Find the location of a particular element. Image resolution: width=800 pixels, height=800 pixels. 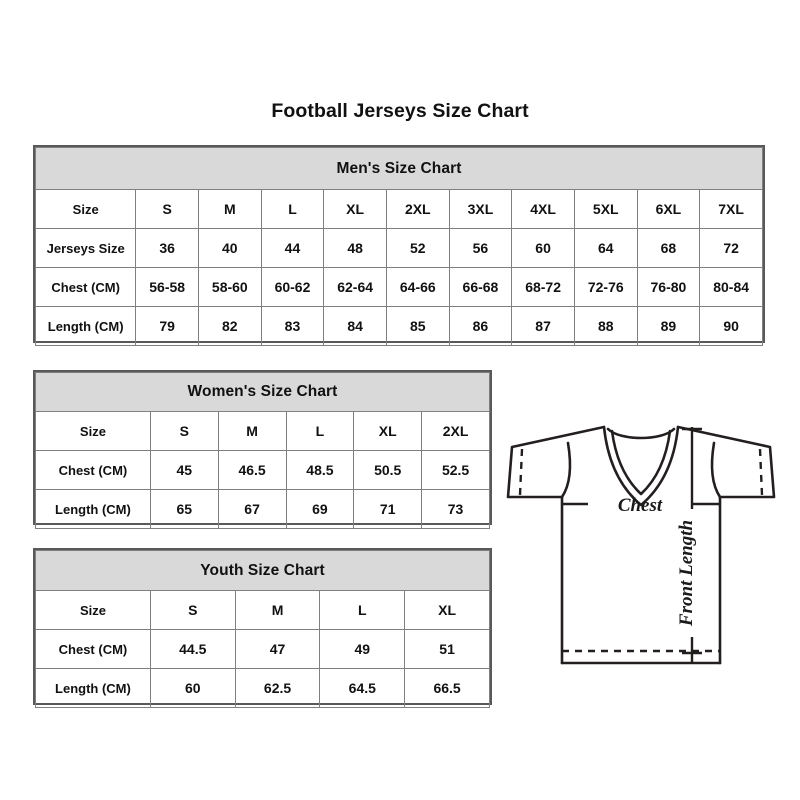

youth-chest-xl: 51 is located at coordinates (447, 649).